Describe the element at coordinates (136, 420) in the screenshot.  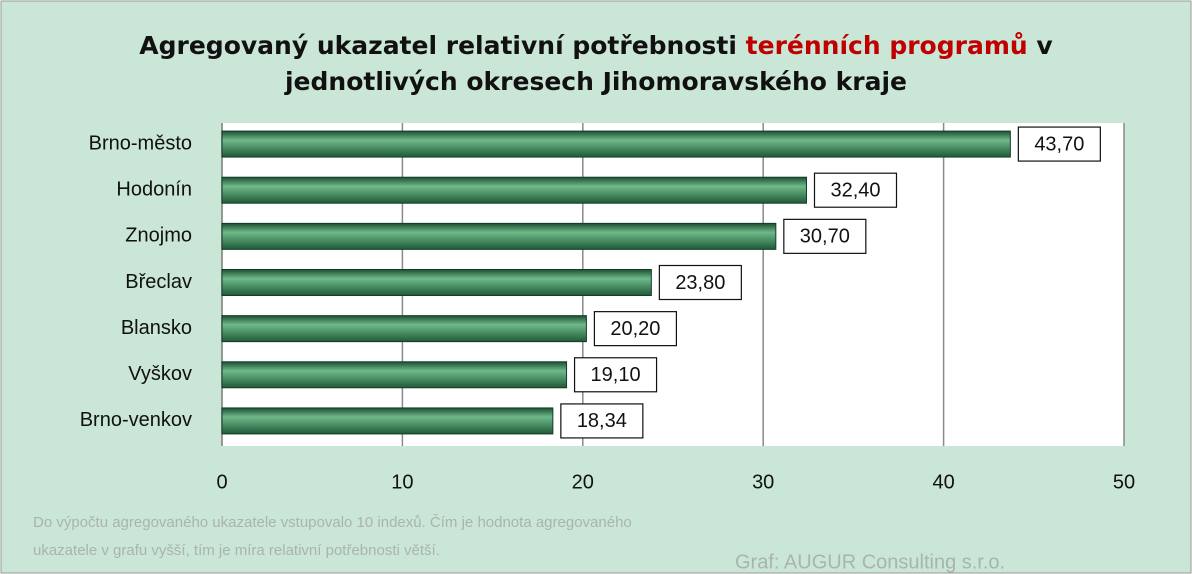
I see `y-tick-label: Brno-venkov` at that location.